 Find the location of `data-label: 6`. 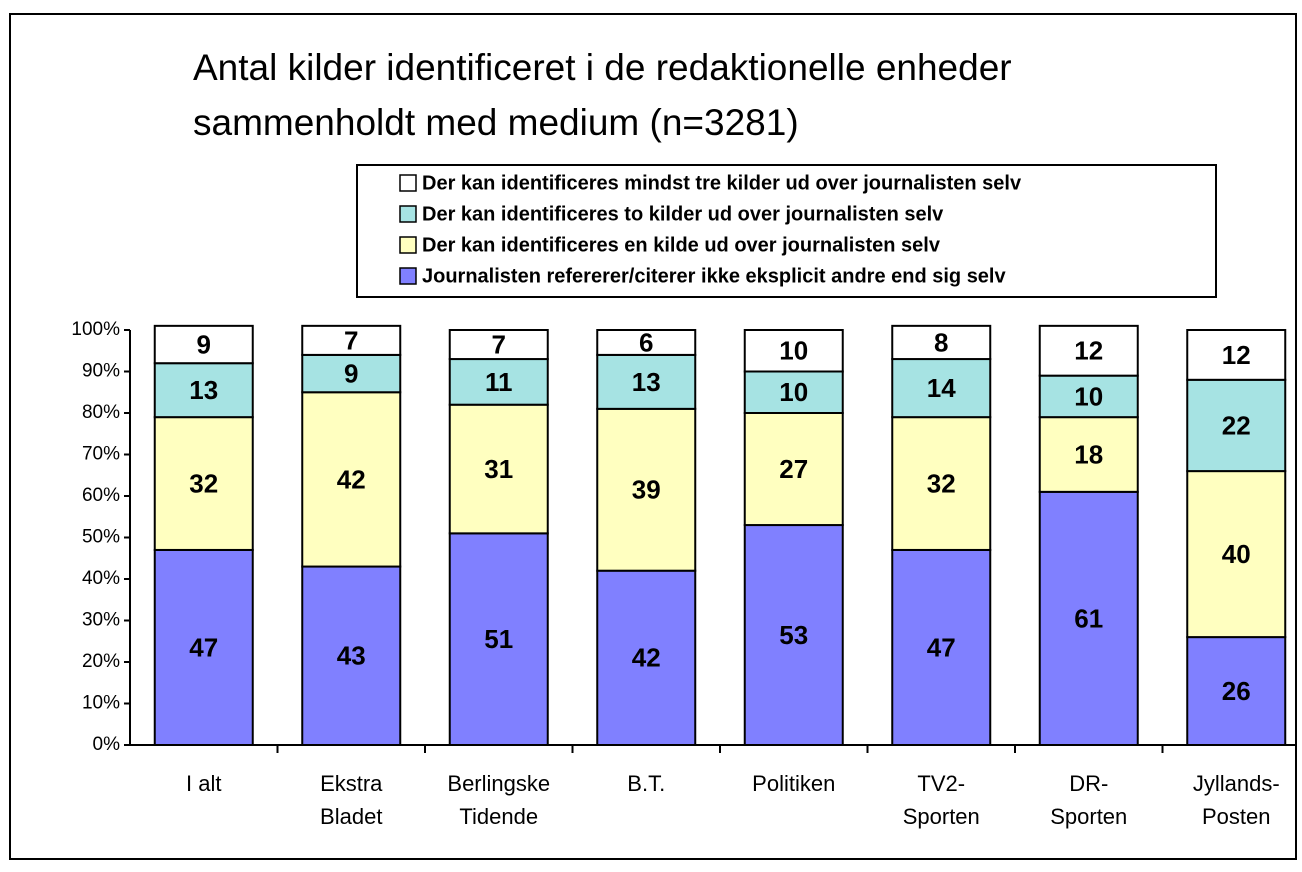

data-label: 6 is located at coordinates (646, 342).